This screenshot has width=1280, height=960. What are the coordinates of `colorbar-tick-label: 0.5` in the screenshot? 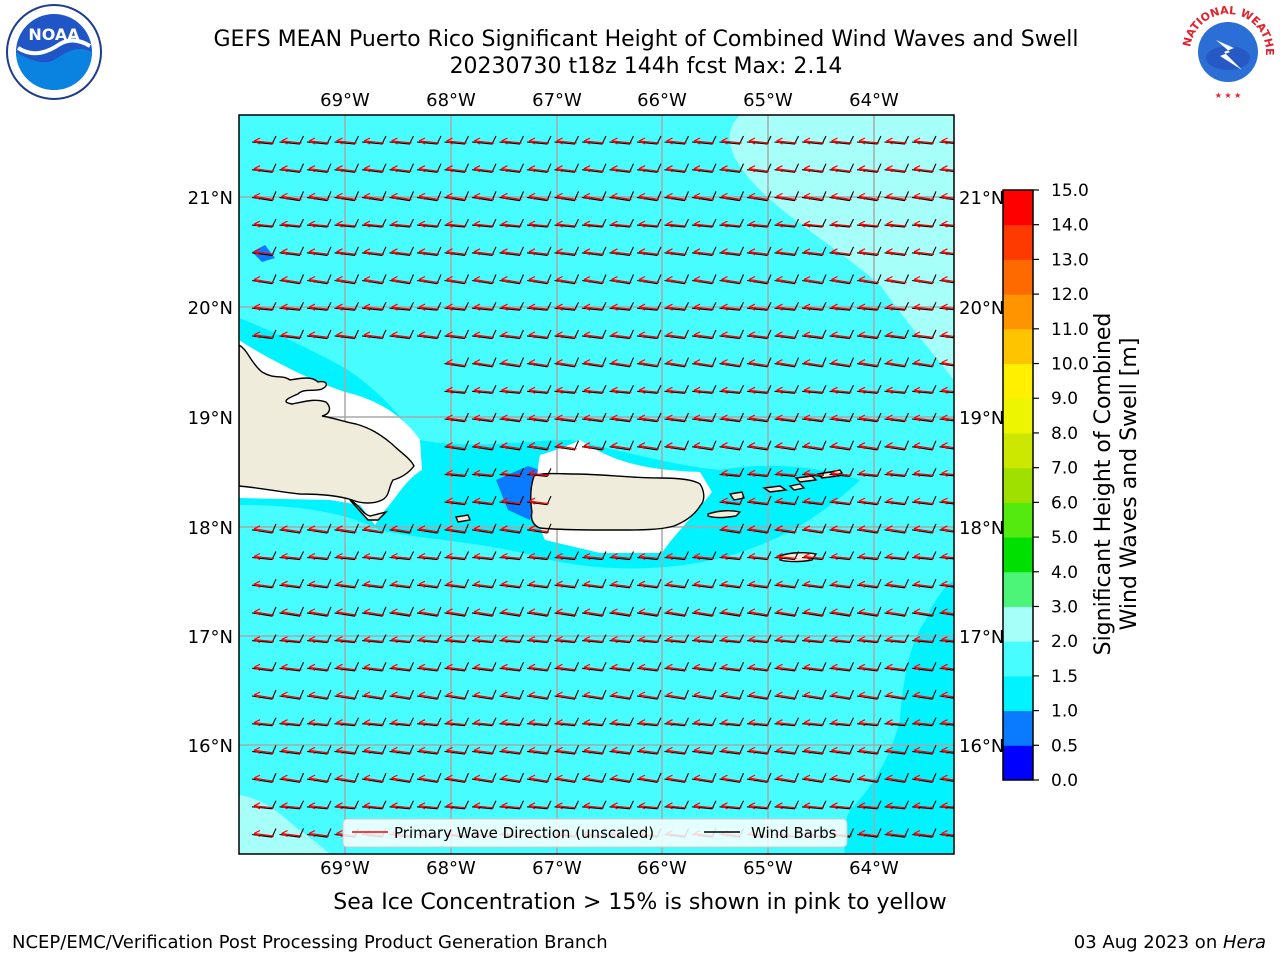 It's located at (1064, 746).